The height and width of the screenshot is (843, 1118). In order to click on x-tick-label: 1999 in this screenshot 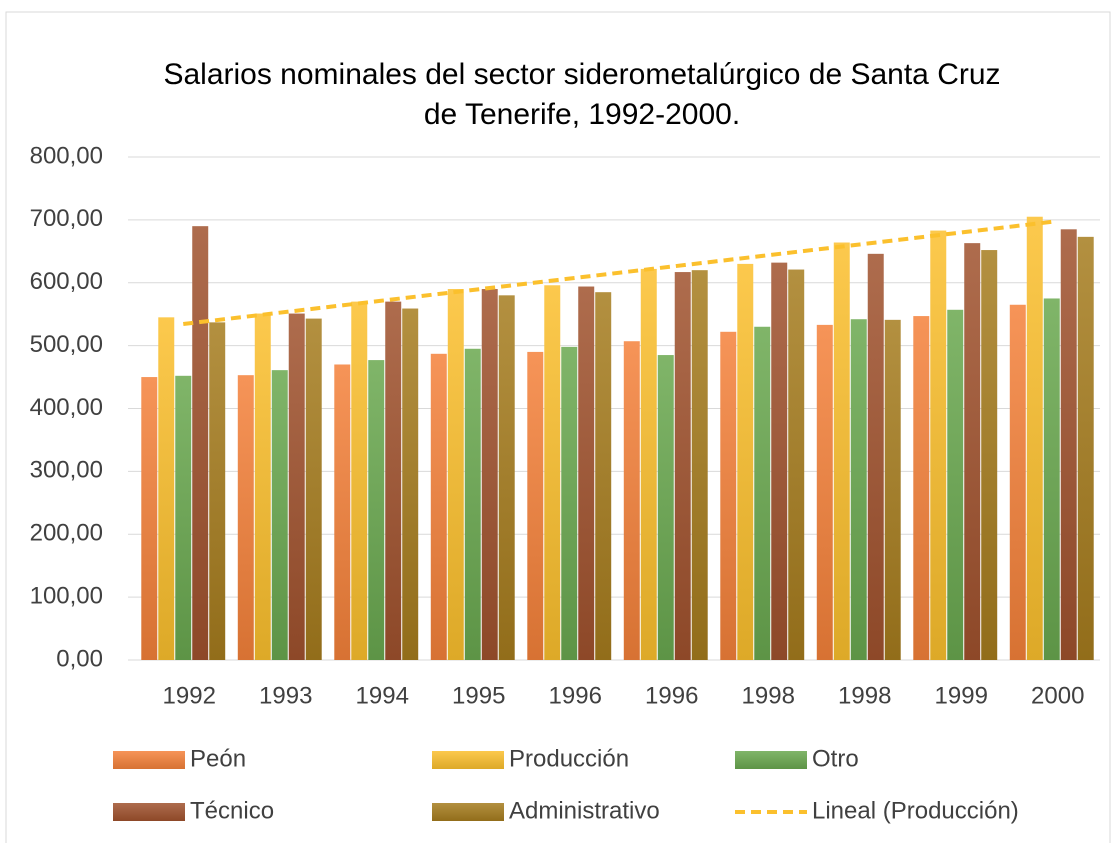, I will do `click(961, 695)`.